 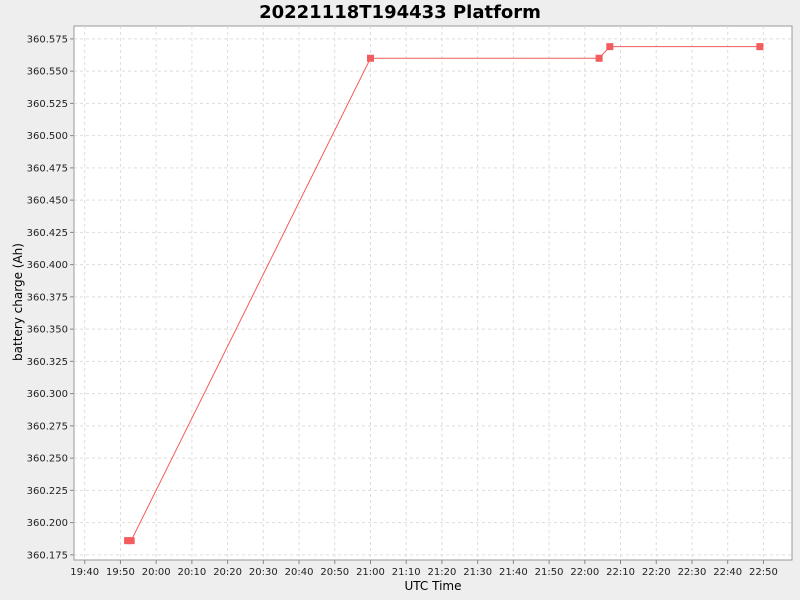 I want to click on x-tick-label: 22:50, so click(x=763, y=572).